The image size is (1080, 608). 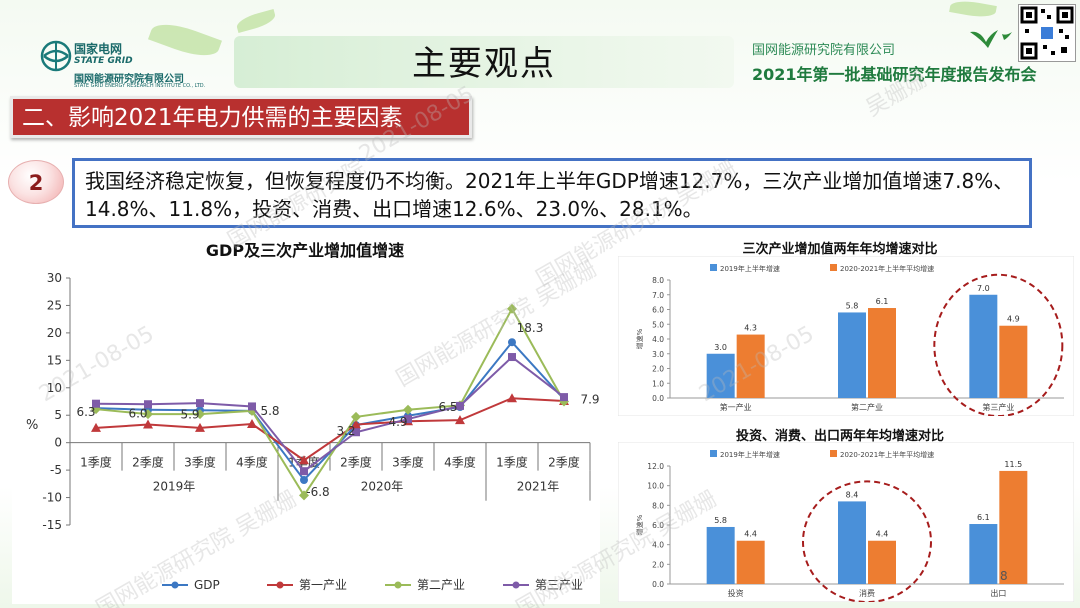 What do you see at coordinates (207, 585) in the screenshot?
I see `legend-label: GDP` at bounding box center [207, 585].